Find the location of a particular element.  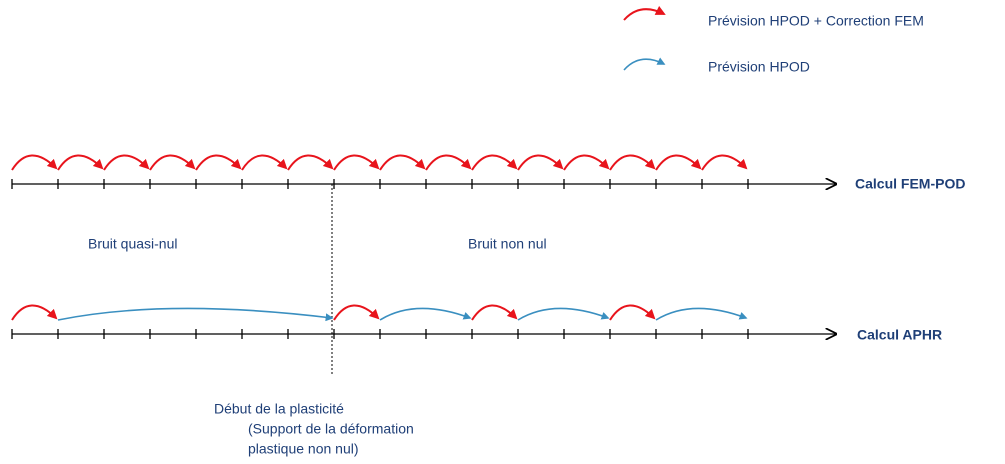

legend-label: Prévision HPOD + Correction FEM is located at coordinates (816, 21).